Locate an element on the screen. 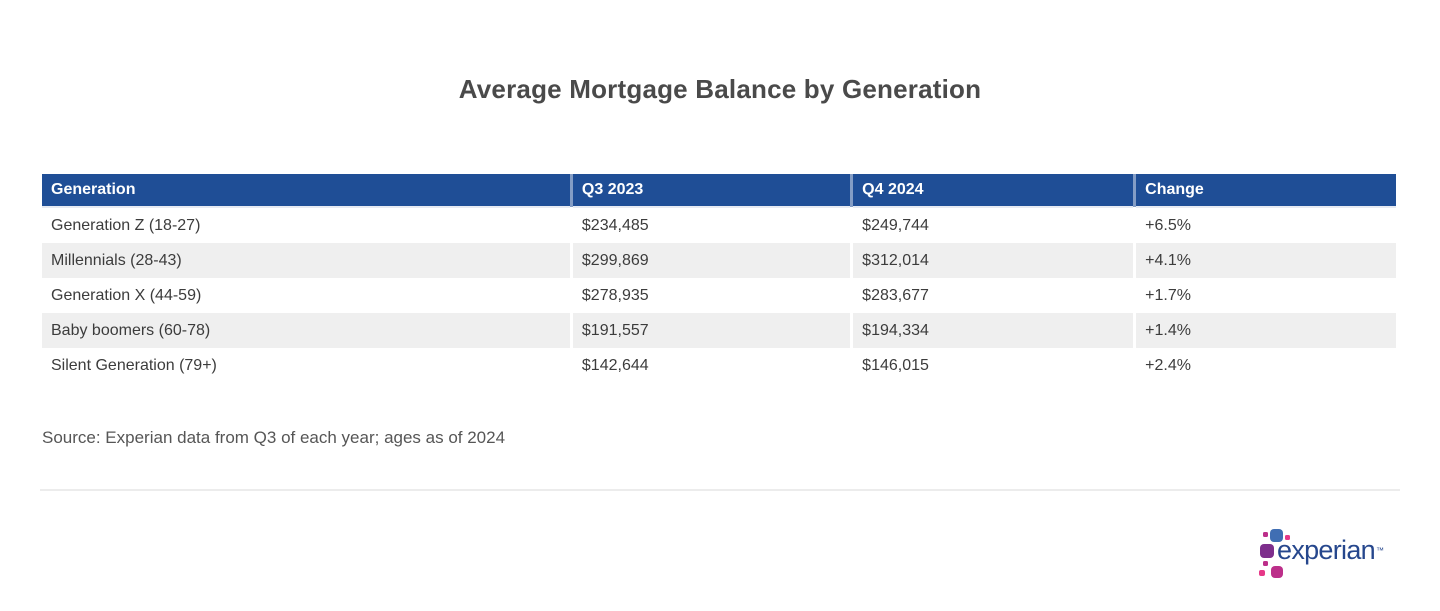 This screenshot has height=611, width=1440. cell-change: +2.4% is located at coordinates (1264, 365).